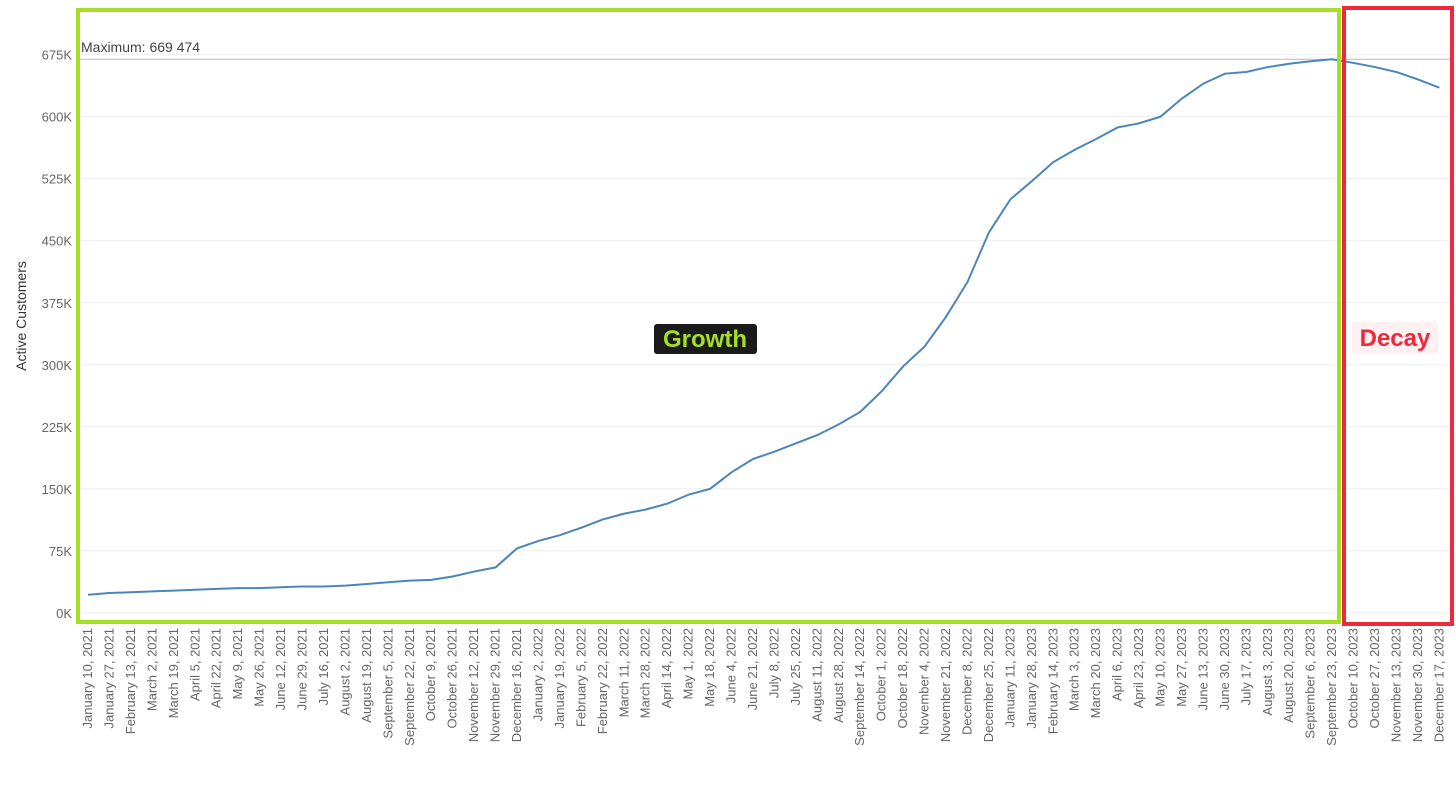 The height and width of the screenshot is (795, 1456). What do you see at coordinates (1288, 675) in the screenshot?
I see `x-tick-label: August 20, 2023` at bounding box center [1288, 675].